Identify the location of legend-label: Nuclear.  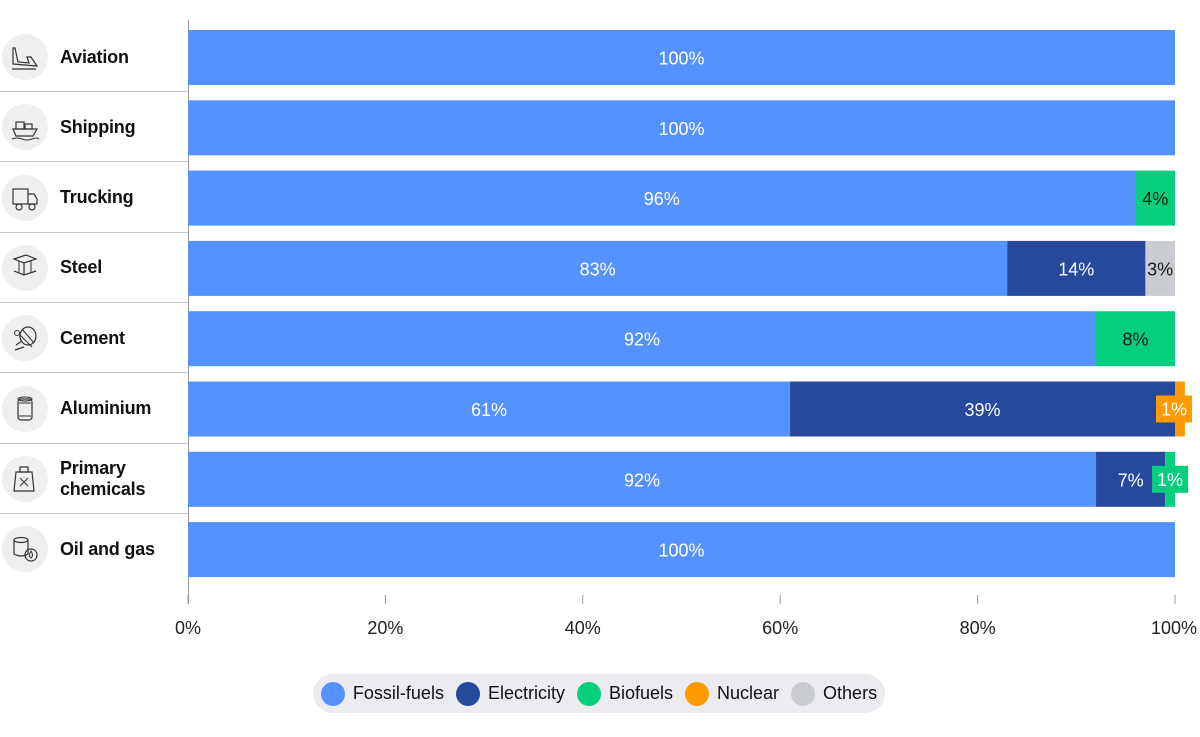
(748, 693).